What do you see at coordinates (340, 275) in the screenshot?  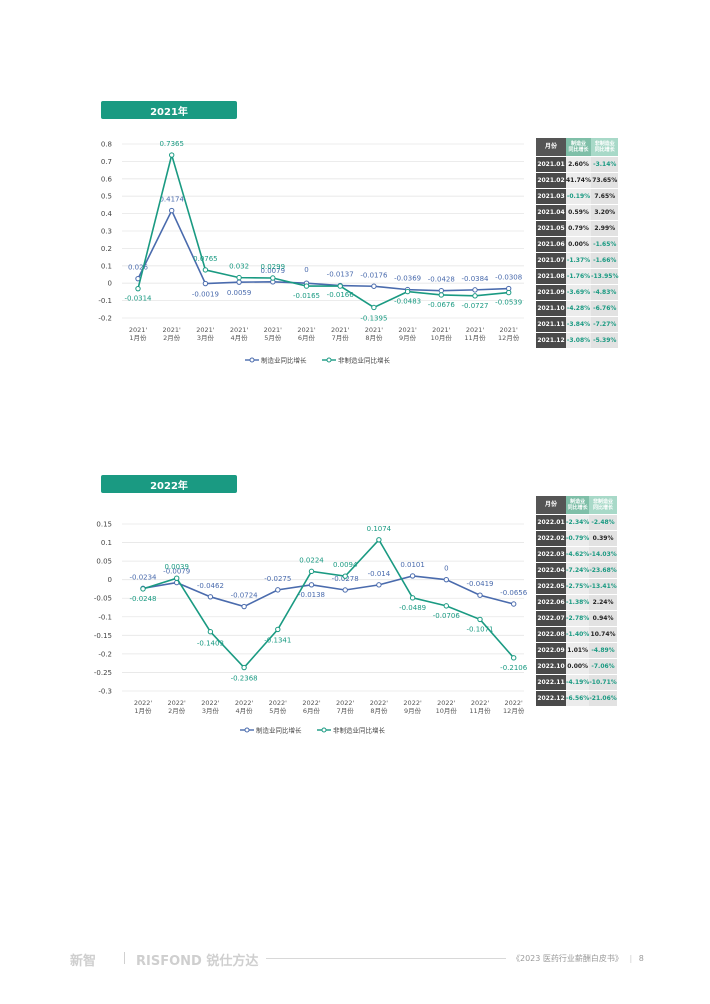 I see `data-label: -0.0137` at bounding box center [340, 275].